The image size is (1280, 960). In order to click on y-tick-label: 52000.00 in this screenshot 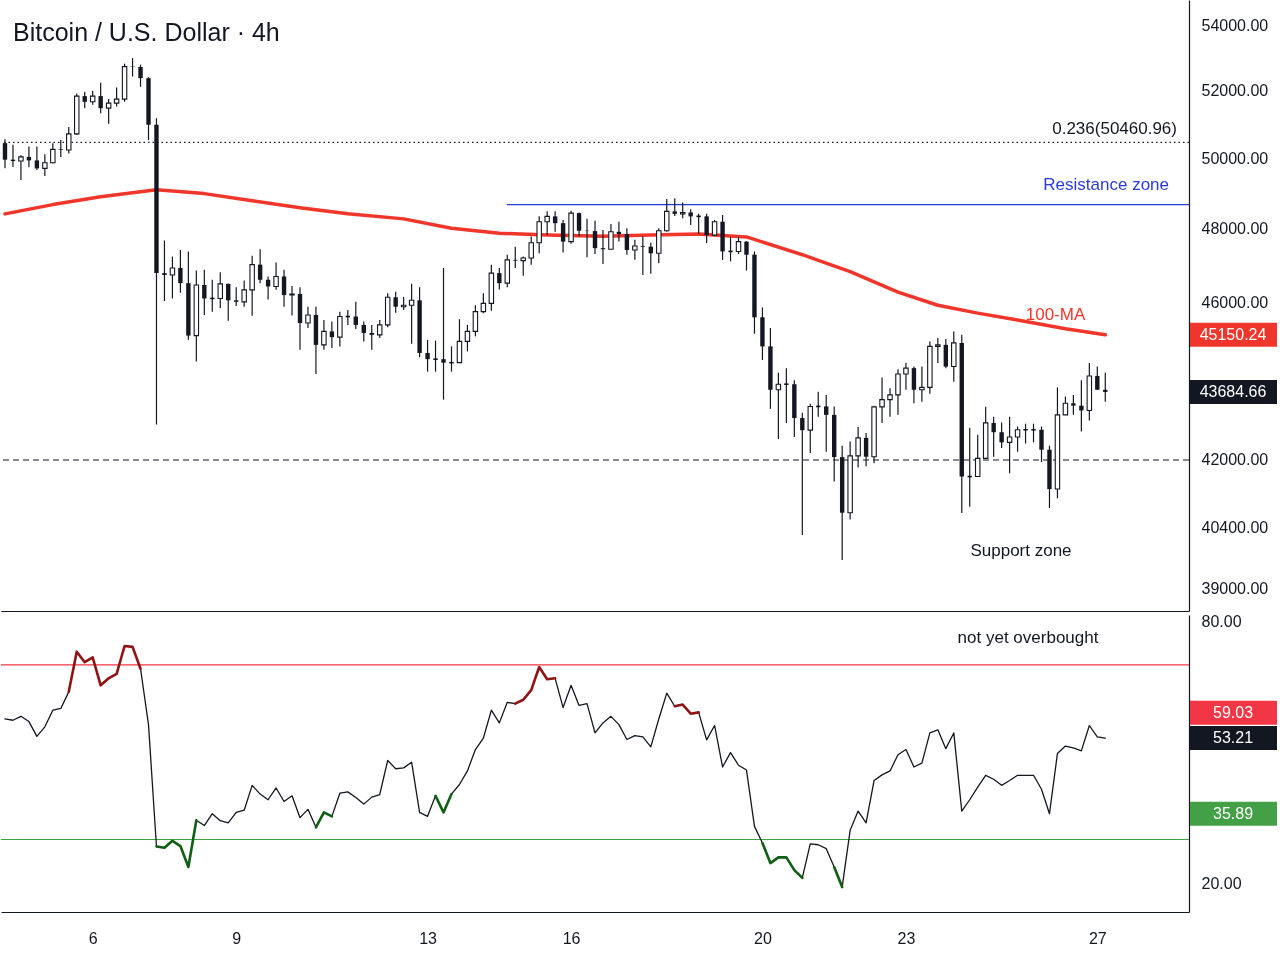, I will do `click(1235, 90)`.